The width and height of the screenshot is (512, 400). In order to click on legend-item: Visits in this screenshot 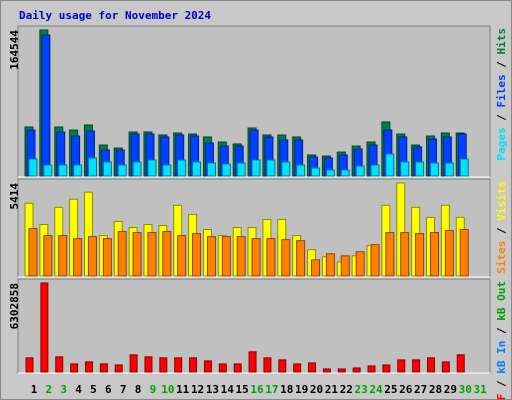, I will do `click(501, 201)`.